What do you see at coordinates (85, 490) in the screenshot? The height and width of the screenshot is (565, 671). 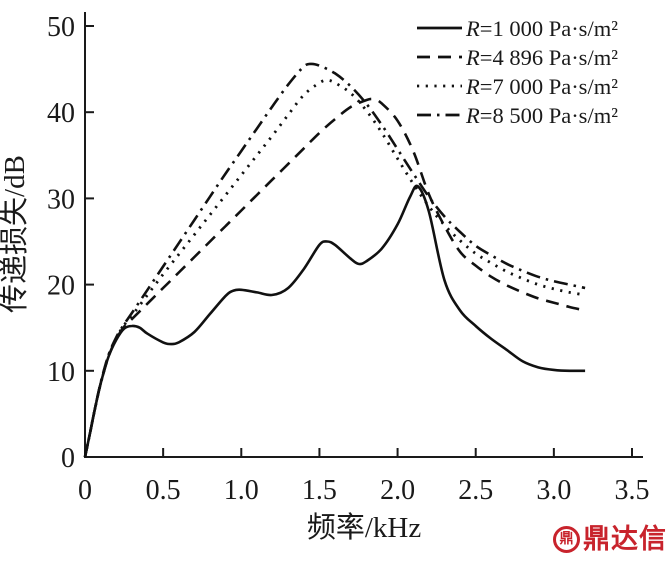 I see `x-tick-label: 0` at bounding box center [85, 490].